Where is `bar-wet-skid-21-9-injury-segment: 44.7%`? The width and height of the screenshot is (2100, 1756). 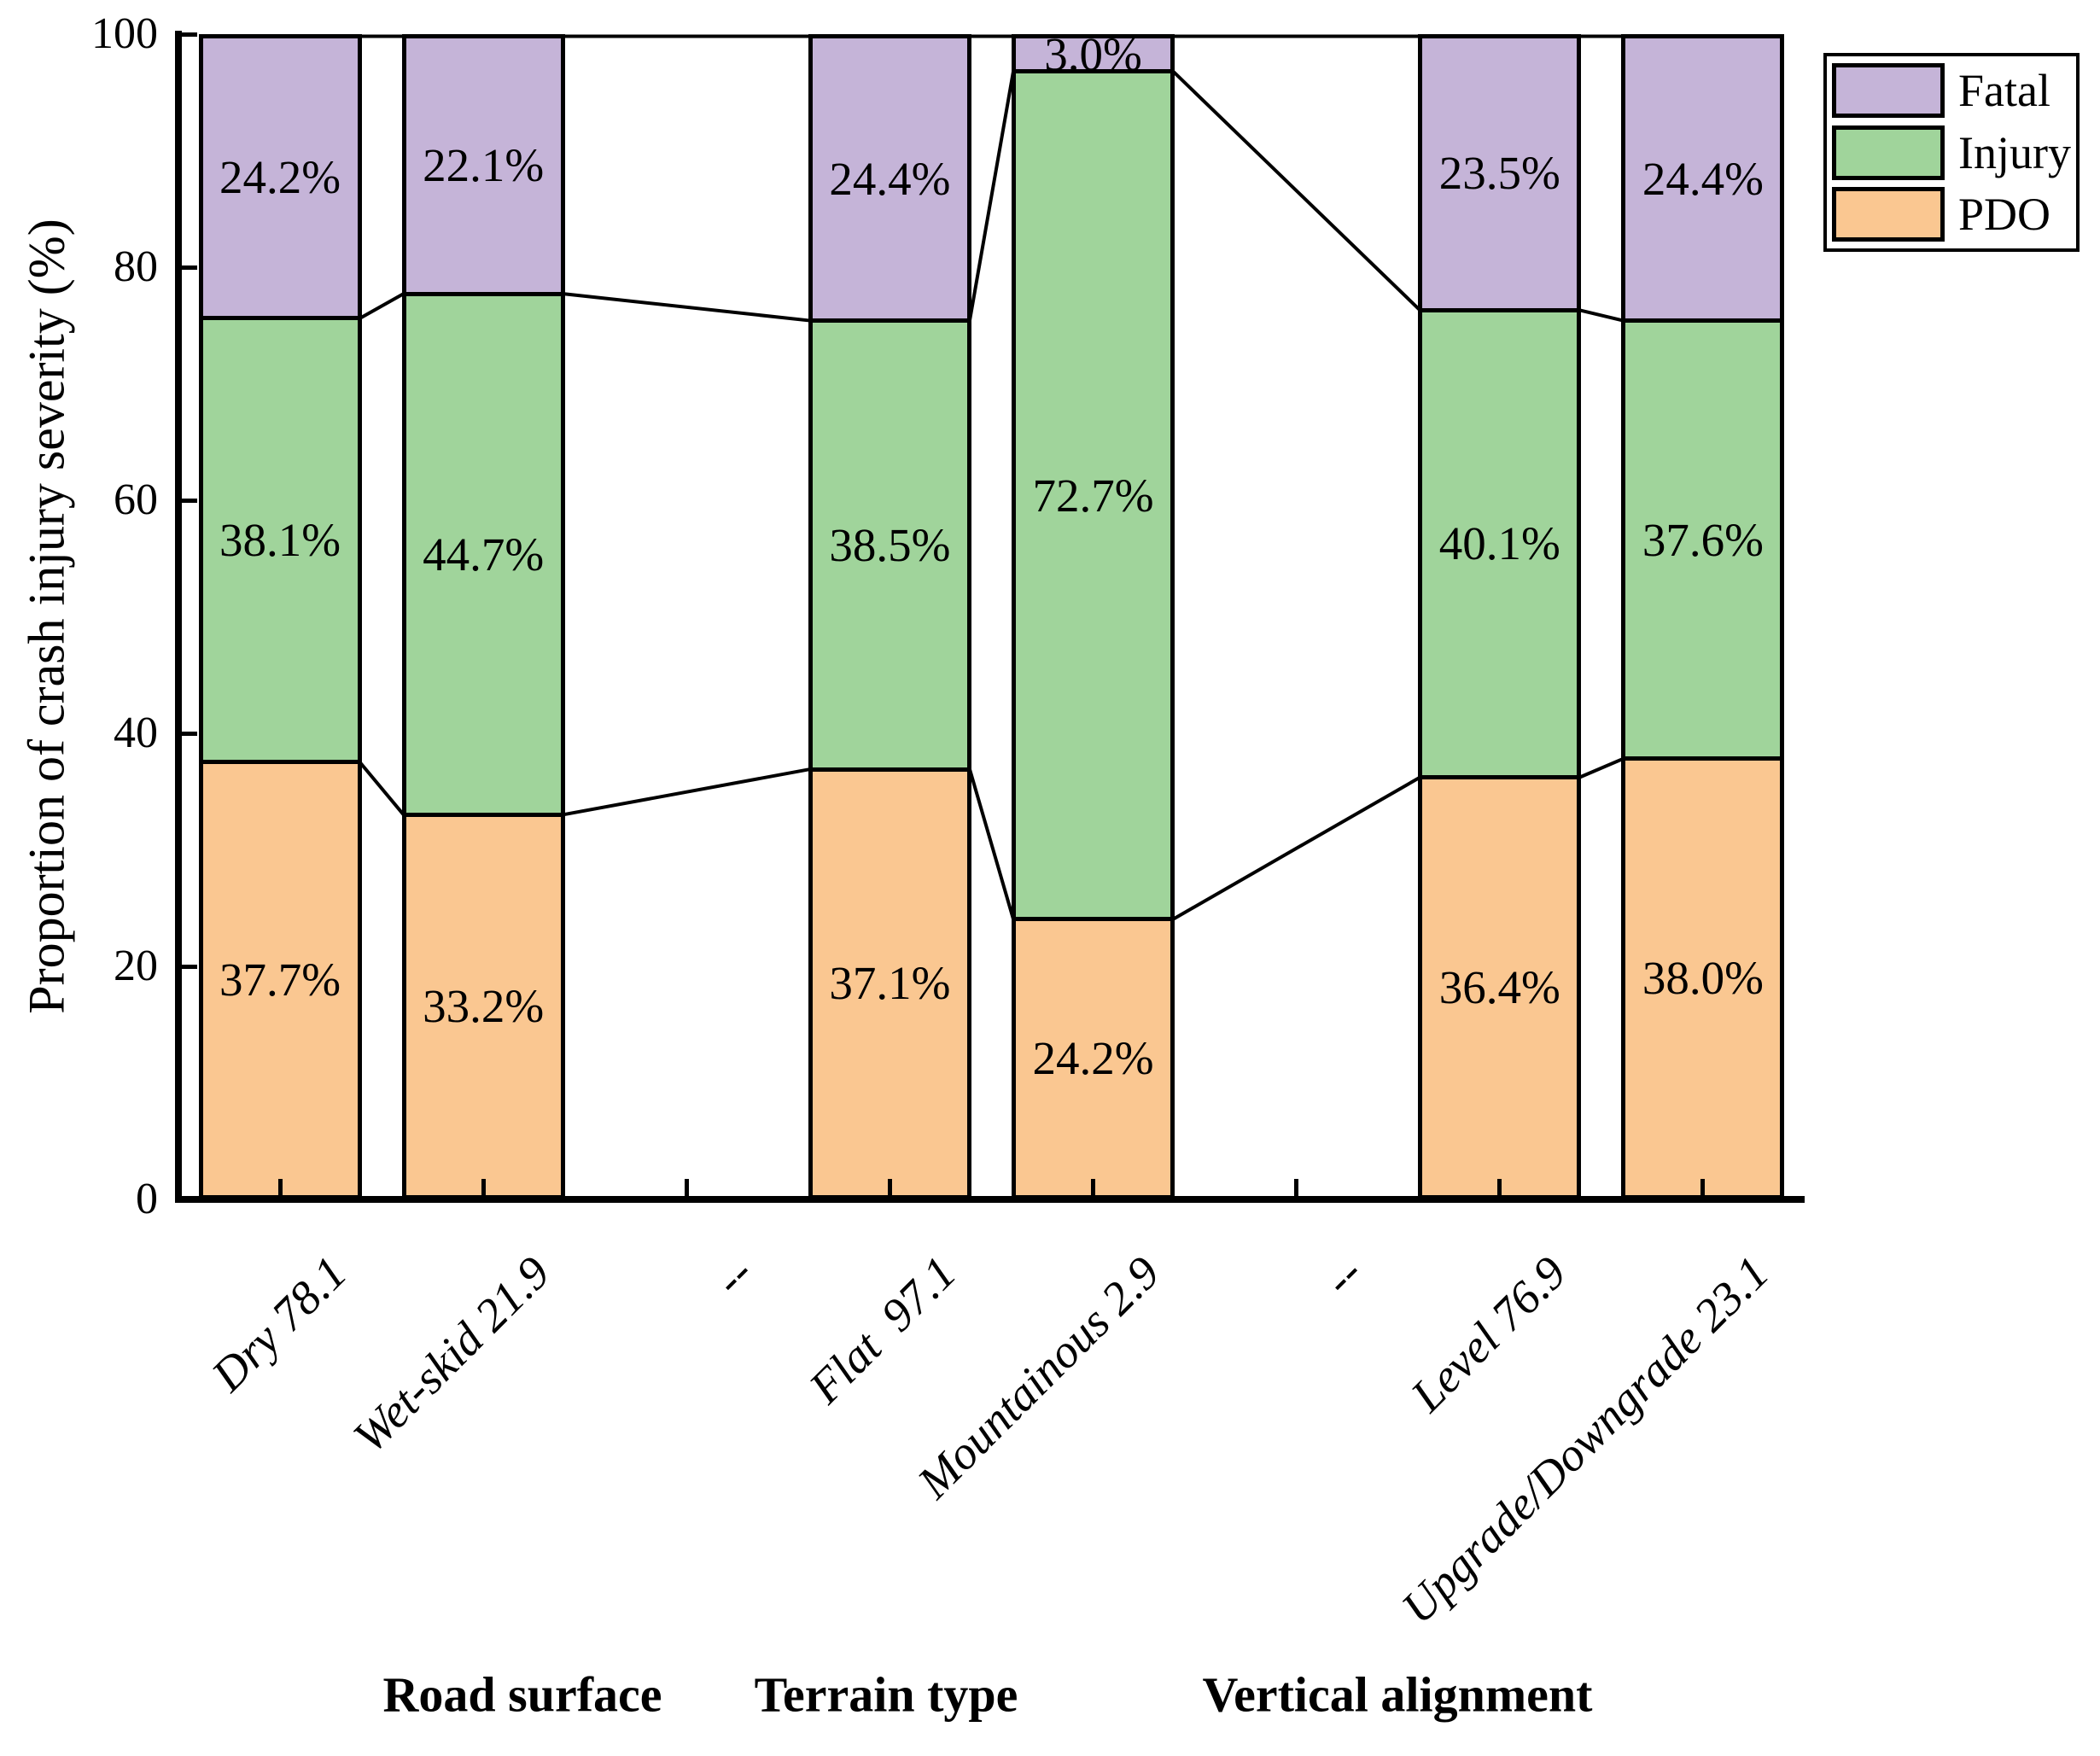 bar-wet-skid-21-9-injury-segment: 44.7% is located at coordinates (483, 554).